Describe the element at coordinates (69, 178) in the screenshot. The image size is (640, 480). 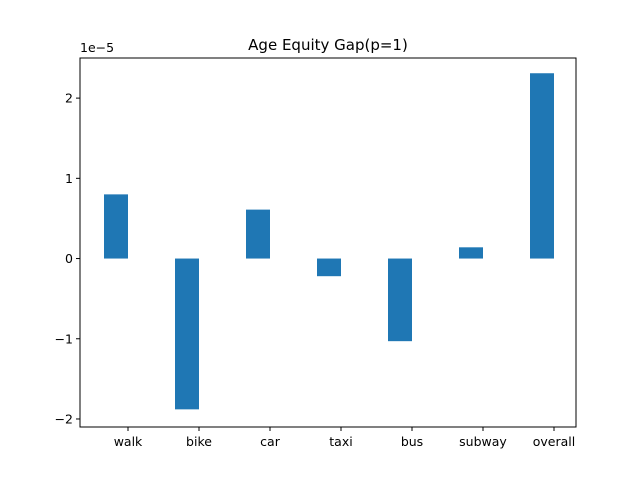
I see `y-tick-label: 1` at that location.